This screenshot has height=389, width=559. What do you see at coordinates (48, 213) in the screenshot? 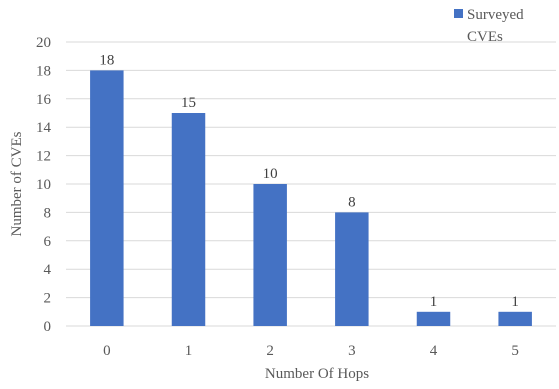
I see `y-tick-label: 8` at bounding box center [48, 213].